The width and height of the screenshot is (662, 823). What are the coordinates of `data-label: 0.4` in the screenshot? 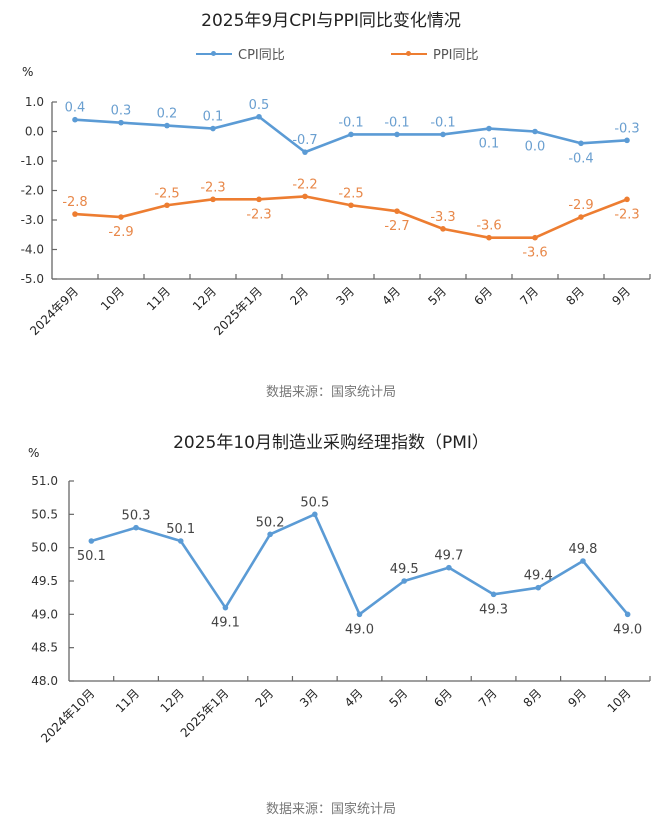 It's located at (75, 108).